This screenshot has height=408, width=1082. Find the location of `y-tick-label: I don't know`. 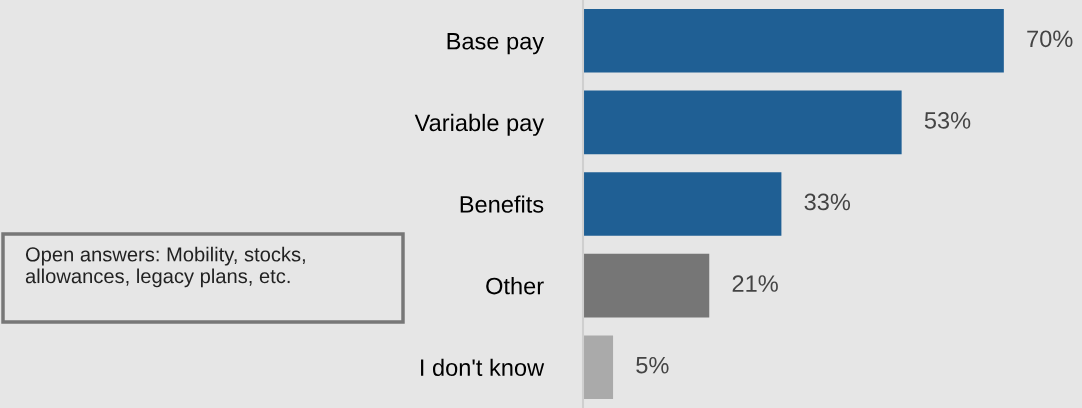

y-tick-label: I don't know is located at coordinates (483, 367).